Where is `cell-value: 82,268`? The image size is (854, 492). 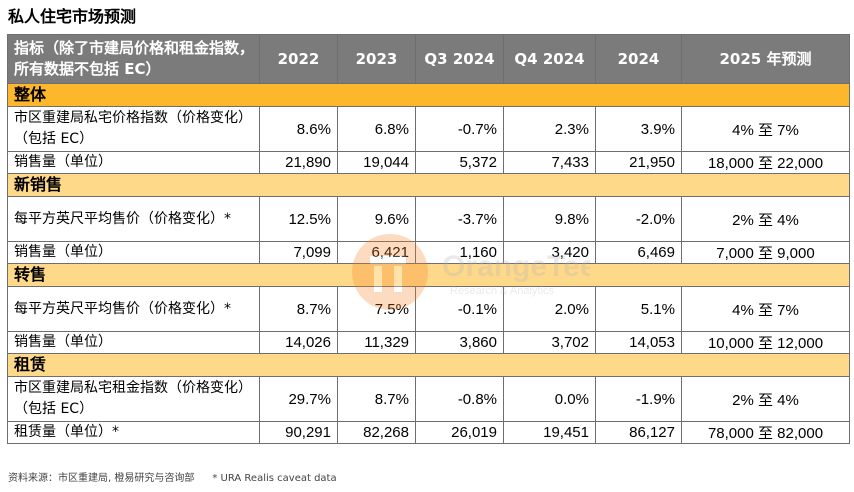 cell-value: 82,268 is located at coordinates (376, 432).